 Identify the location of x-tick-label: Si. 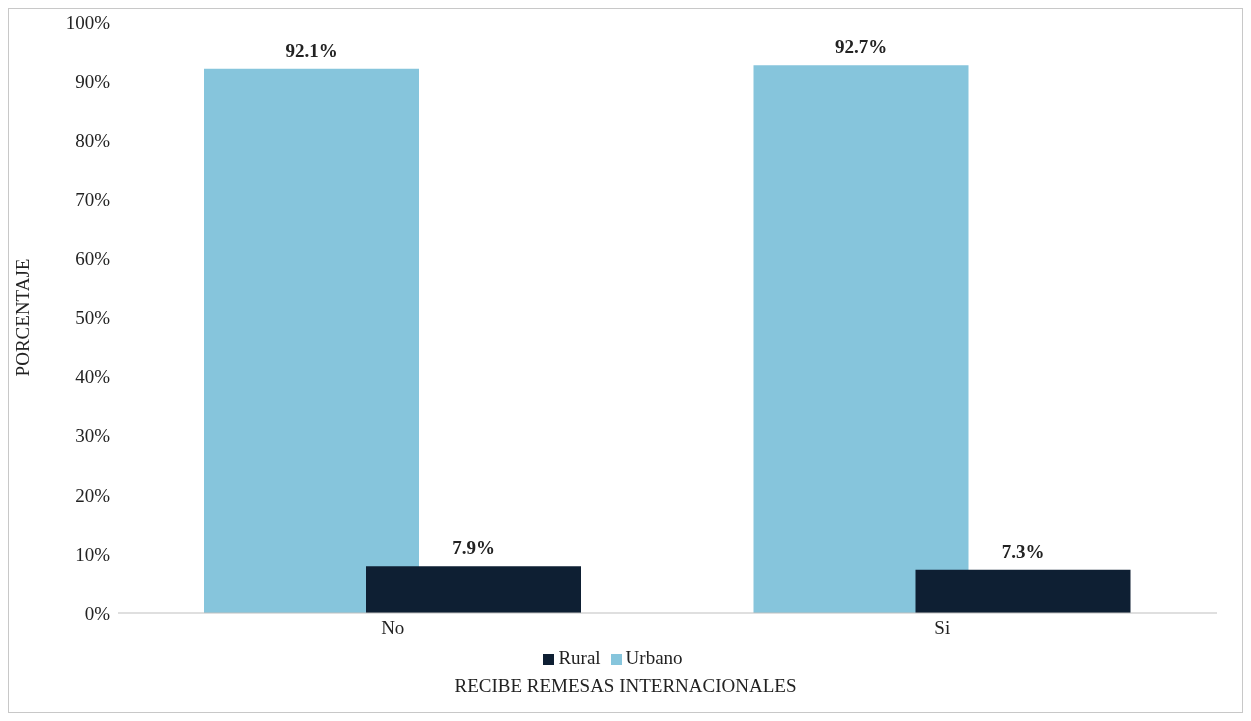
(942, 628).